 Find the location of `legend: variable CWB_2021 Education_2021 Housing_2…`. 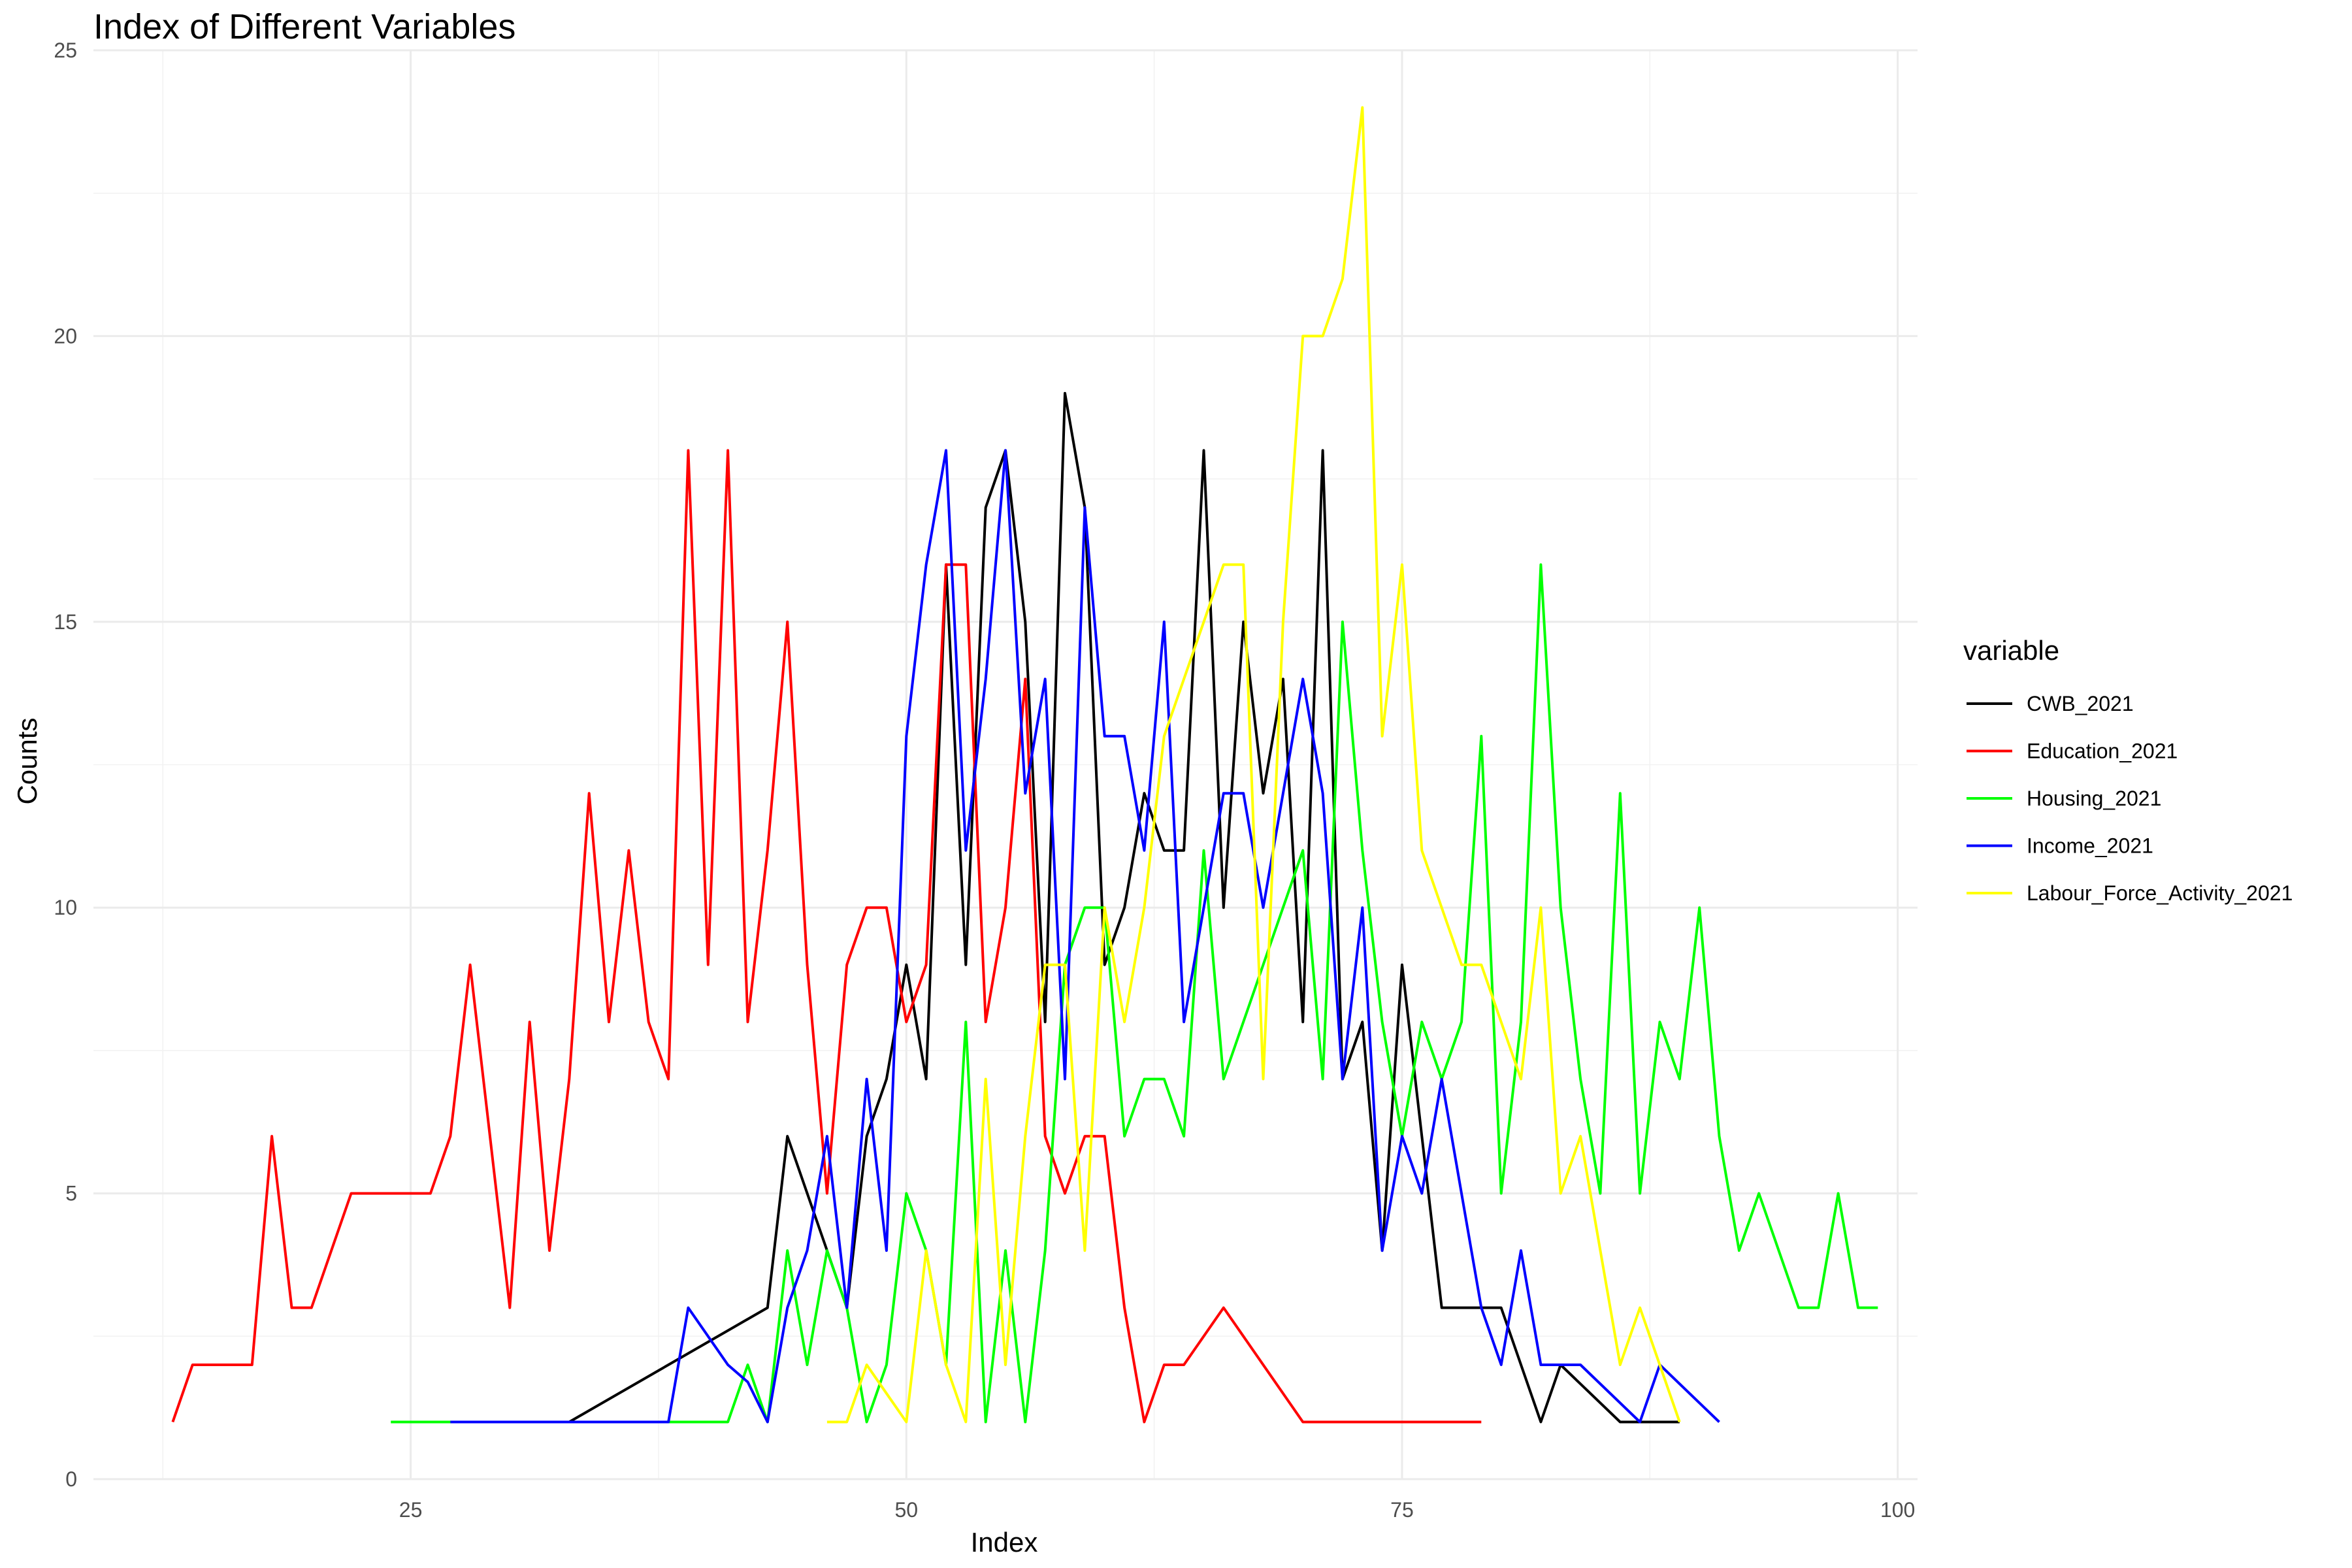

legend: variable CWB_2021 Education_2021 Housing_2… is located at coordinates (2128, 770).